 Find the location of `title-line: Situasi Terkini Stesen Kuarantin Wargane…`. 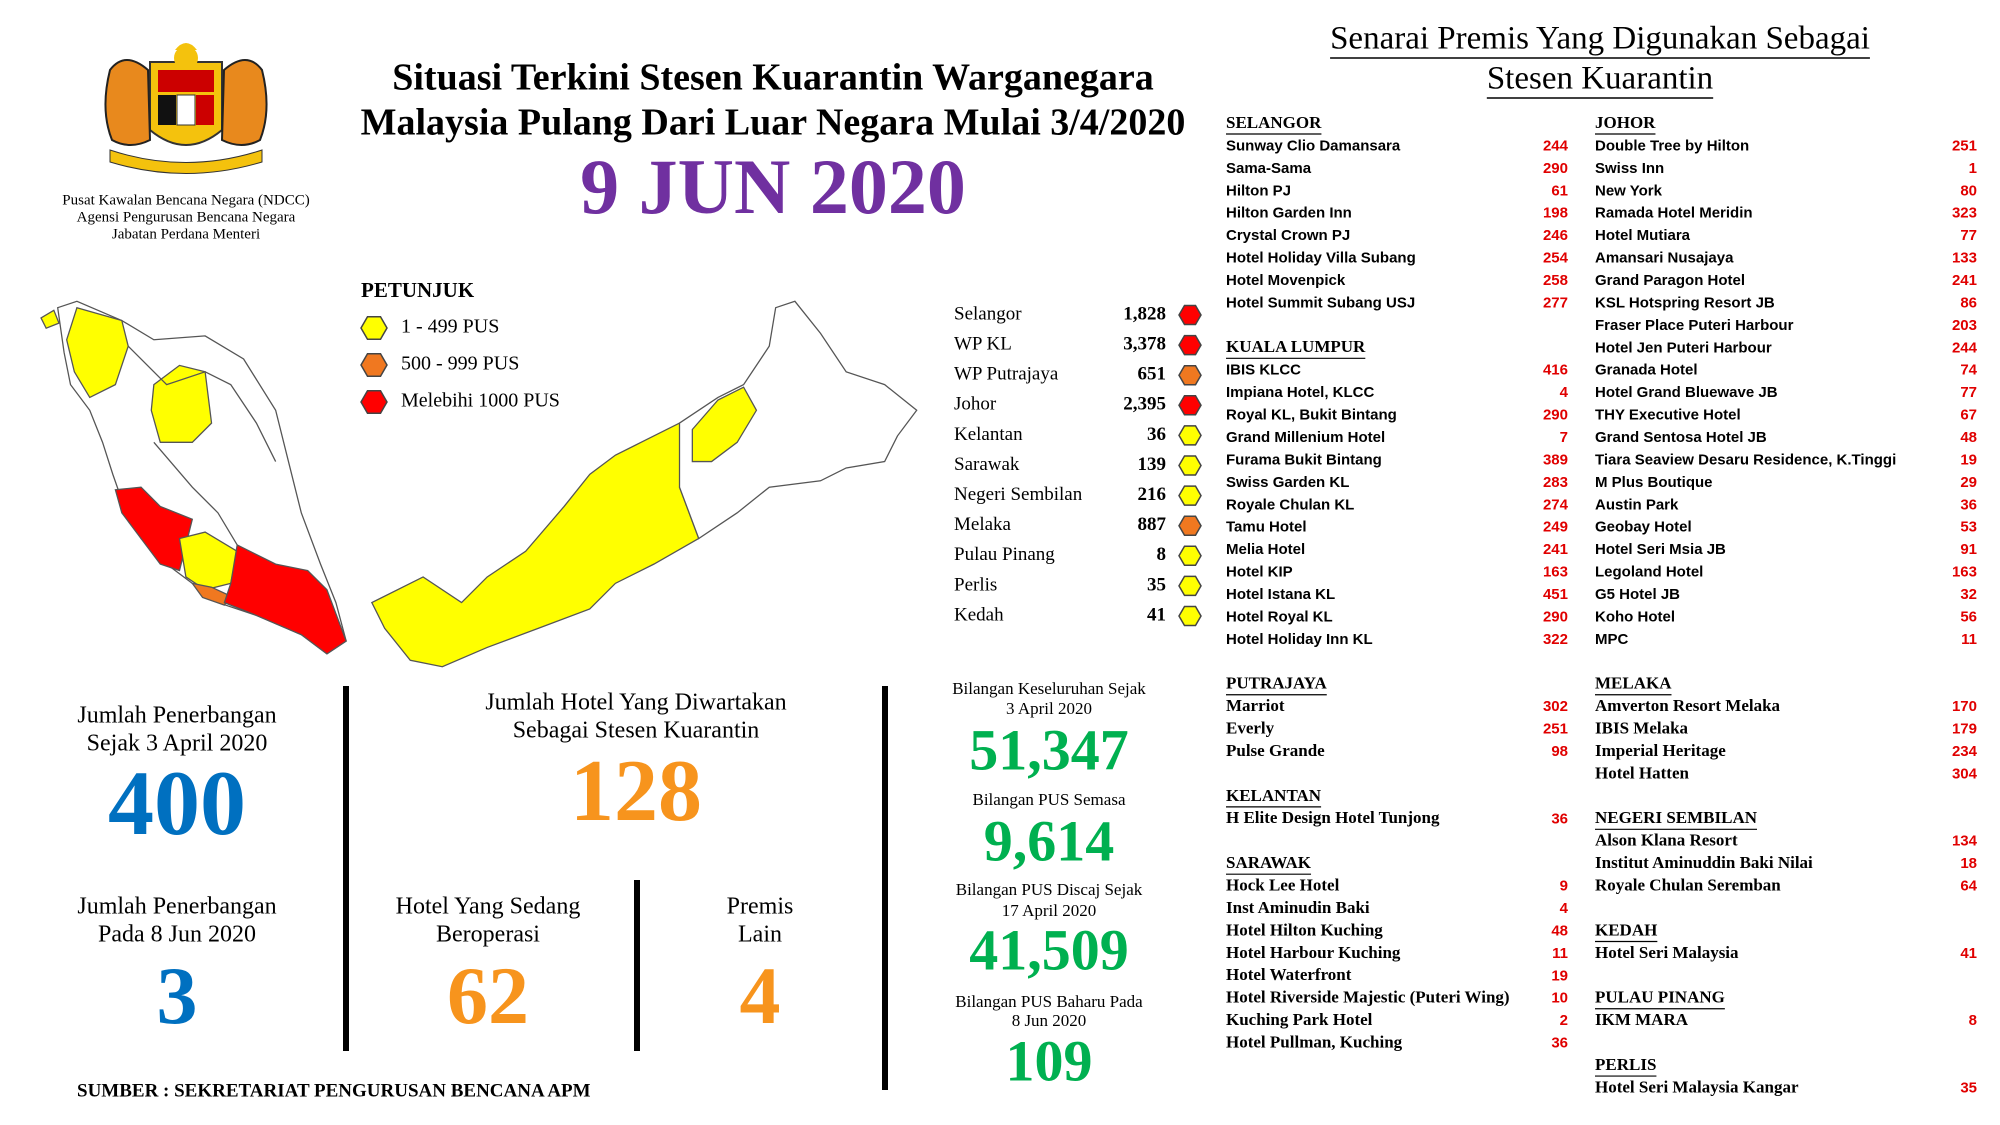

title-line: Situasi Terkini Stesen Kuarantin Wargane… is located at coordinates (773, 78).